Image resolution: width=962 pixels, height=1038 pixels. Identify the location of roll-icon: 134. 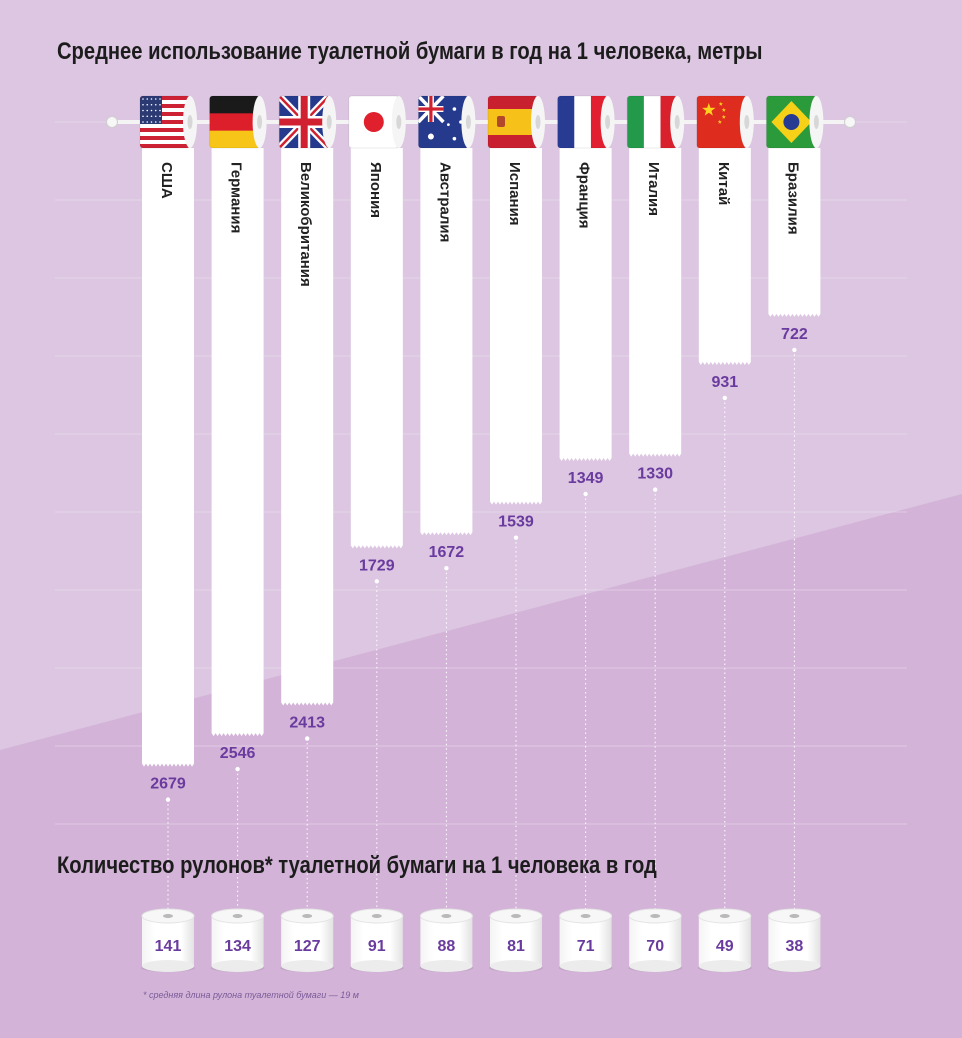
(237, 940).